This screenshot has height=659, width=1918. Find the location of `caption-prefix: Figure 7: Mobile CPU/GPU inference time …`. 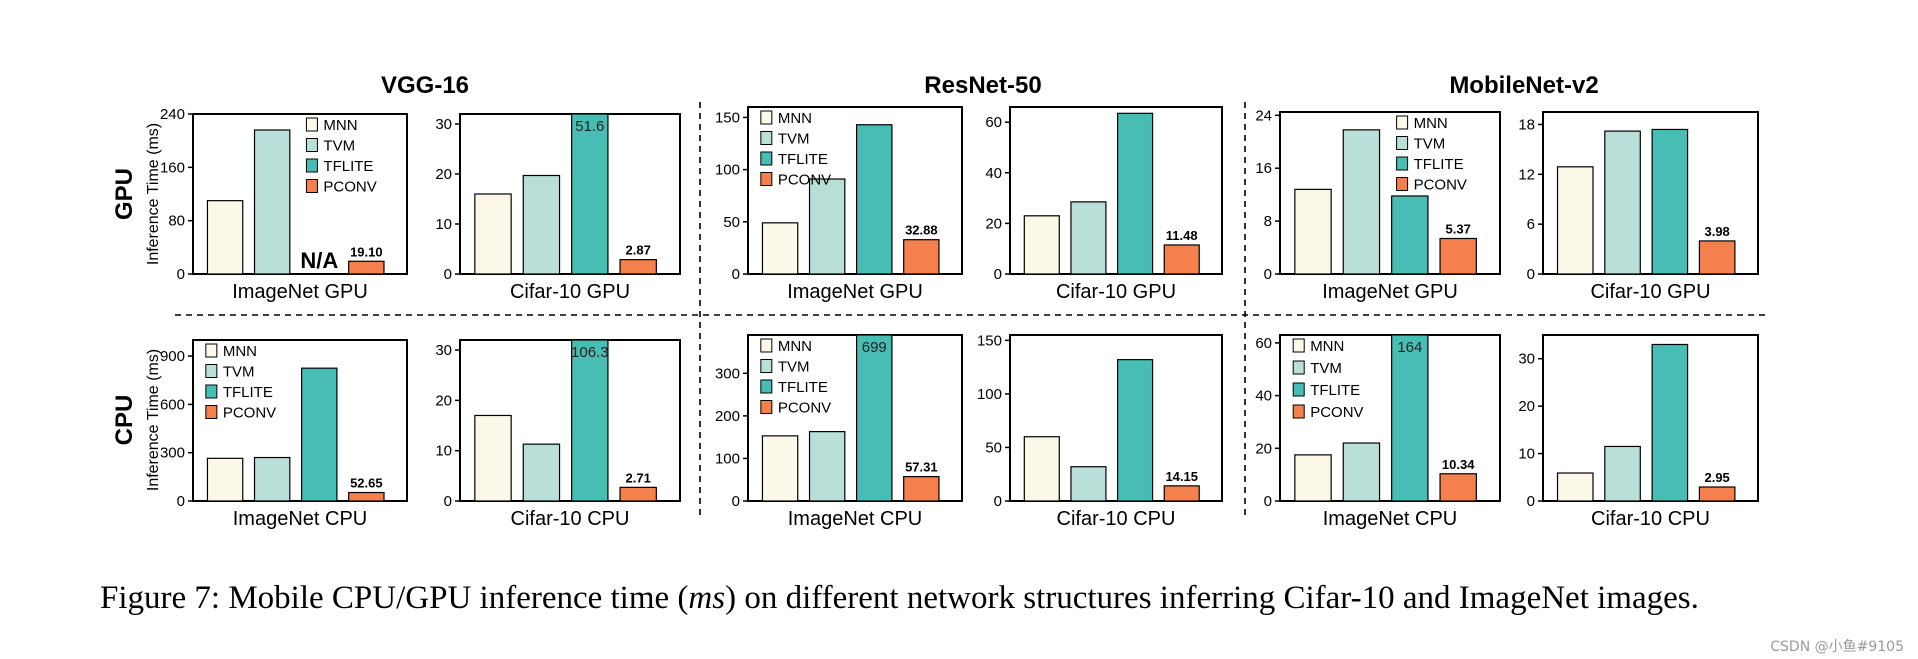

caption-prefix: Figure 7: Mobile CPU/GPU inference time … is located at coordinates (394, 598).